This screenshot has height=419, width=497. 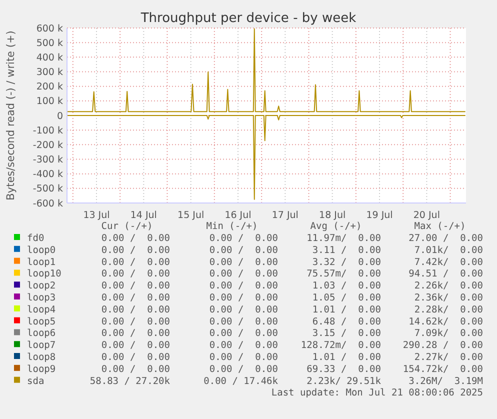 I want to click on text: 0.00 / 17.46k, so click(x=241, y=381).